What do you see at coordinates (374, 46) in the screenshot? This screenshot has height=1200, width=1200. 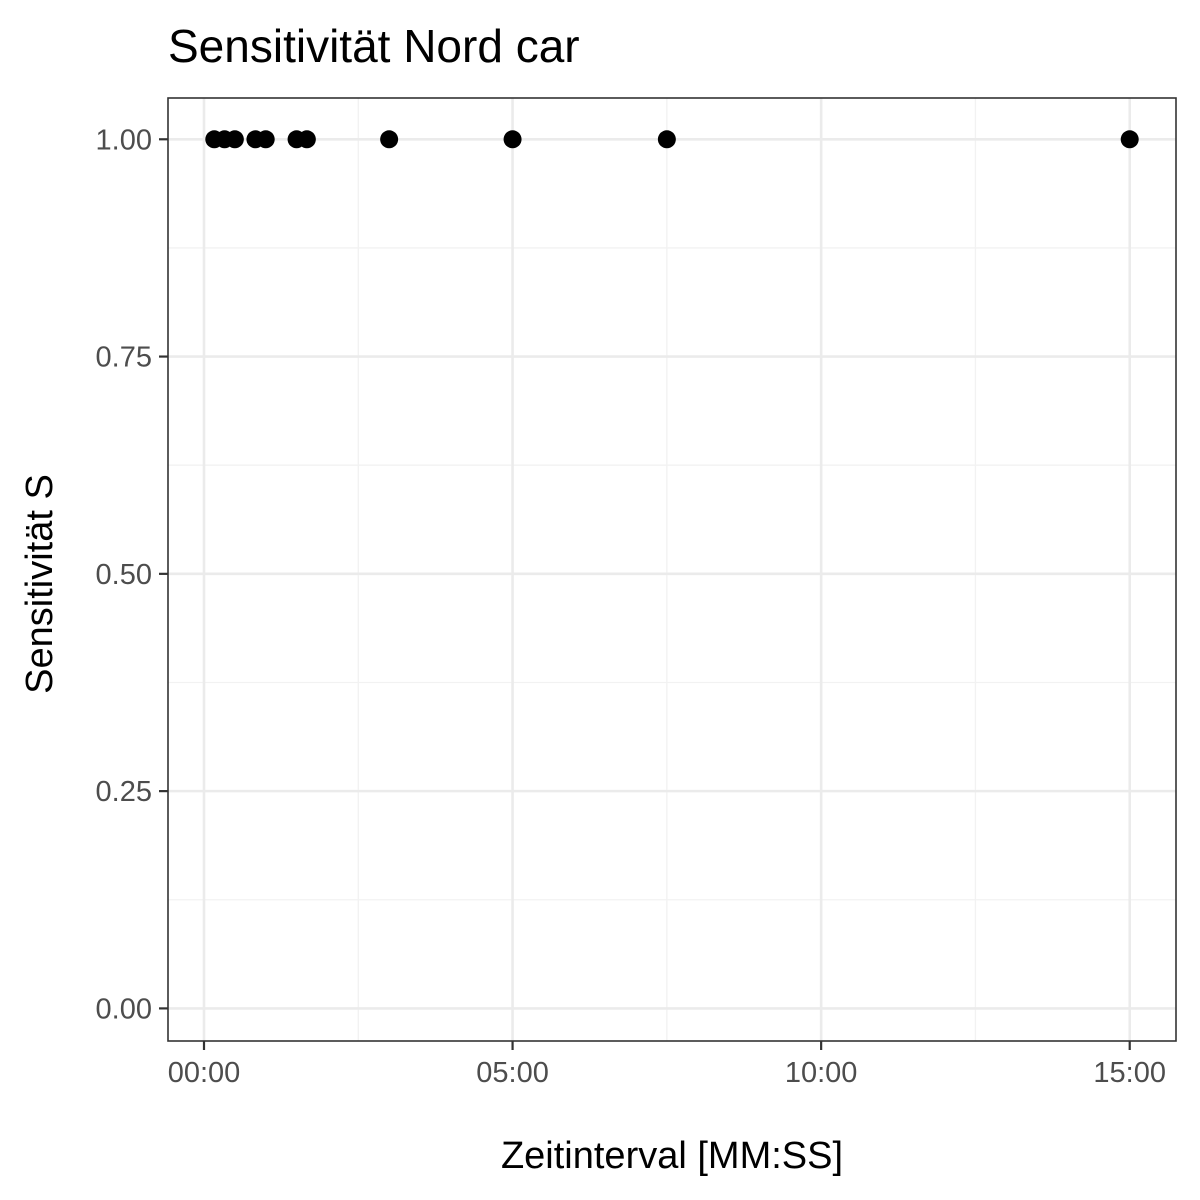 I see `chart-title: Sensitivität Nord car` at bounding box center [374, 46].